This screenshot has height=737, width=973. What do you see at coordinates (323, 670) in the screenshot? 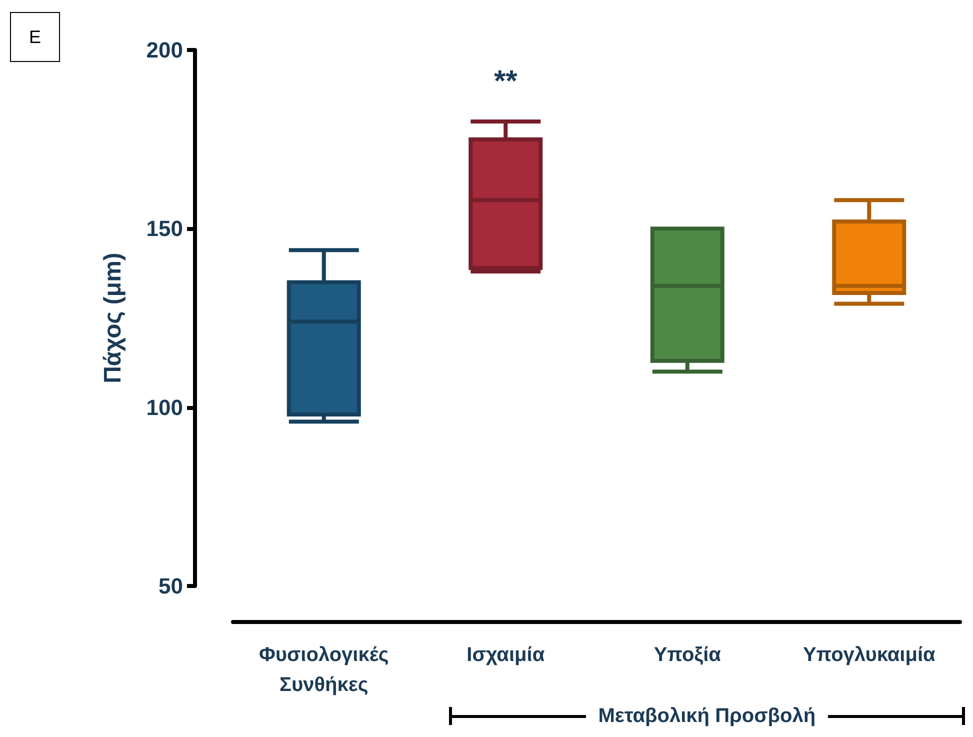
I see `x-tick-label: Φυσιολογικές Συνθήκες` at bounding box center [323, 670].